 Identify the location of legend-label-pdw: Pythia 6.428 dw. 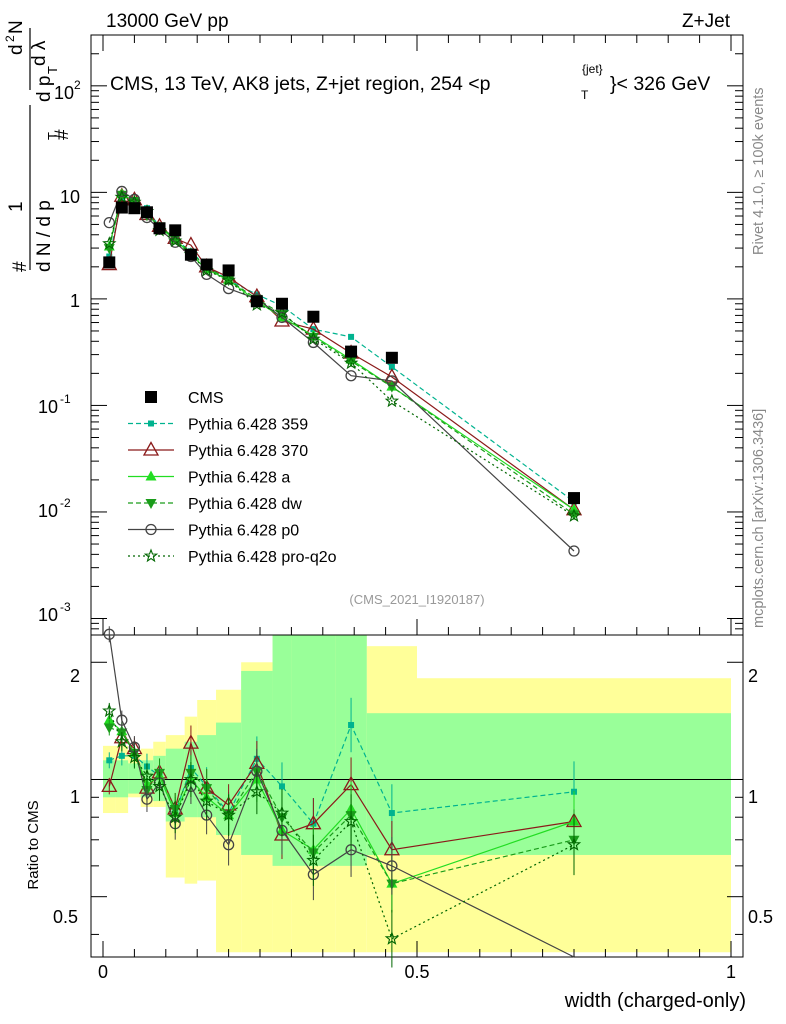
(245, 504).